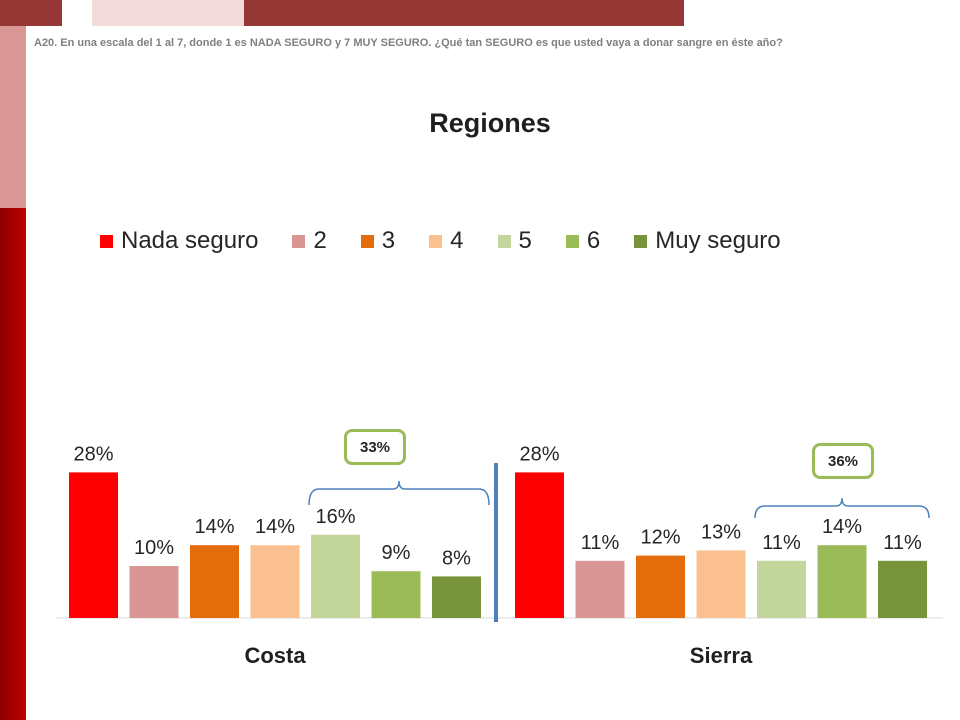 This screenshot has height=720, width=960. I want to click on bar-sierra-nada-seguro, so click(539, 545).